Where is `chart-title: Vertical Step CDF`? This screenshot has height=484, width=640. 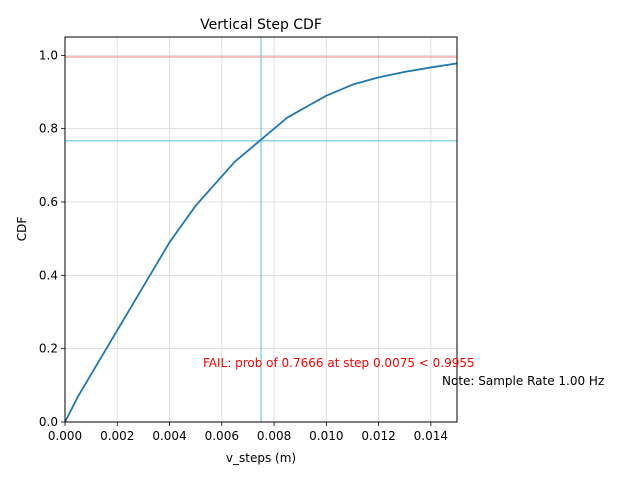
chart-title: Vertical Step CDF is located at coordinates (261, 25).